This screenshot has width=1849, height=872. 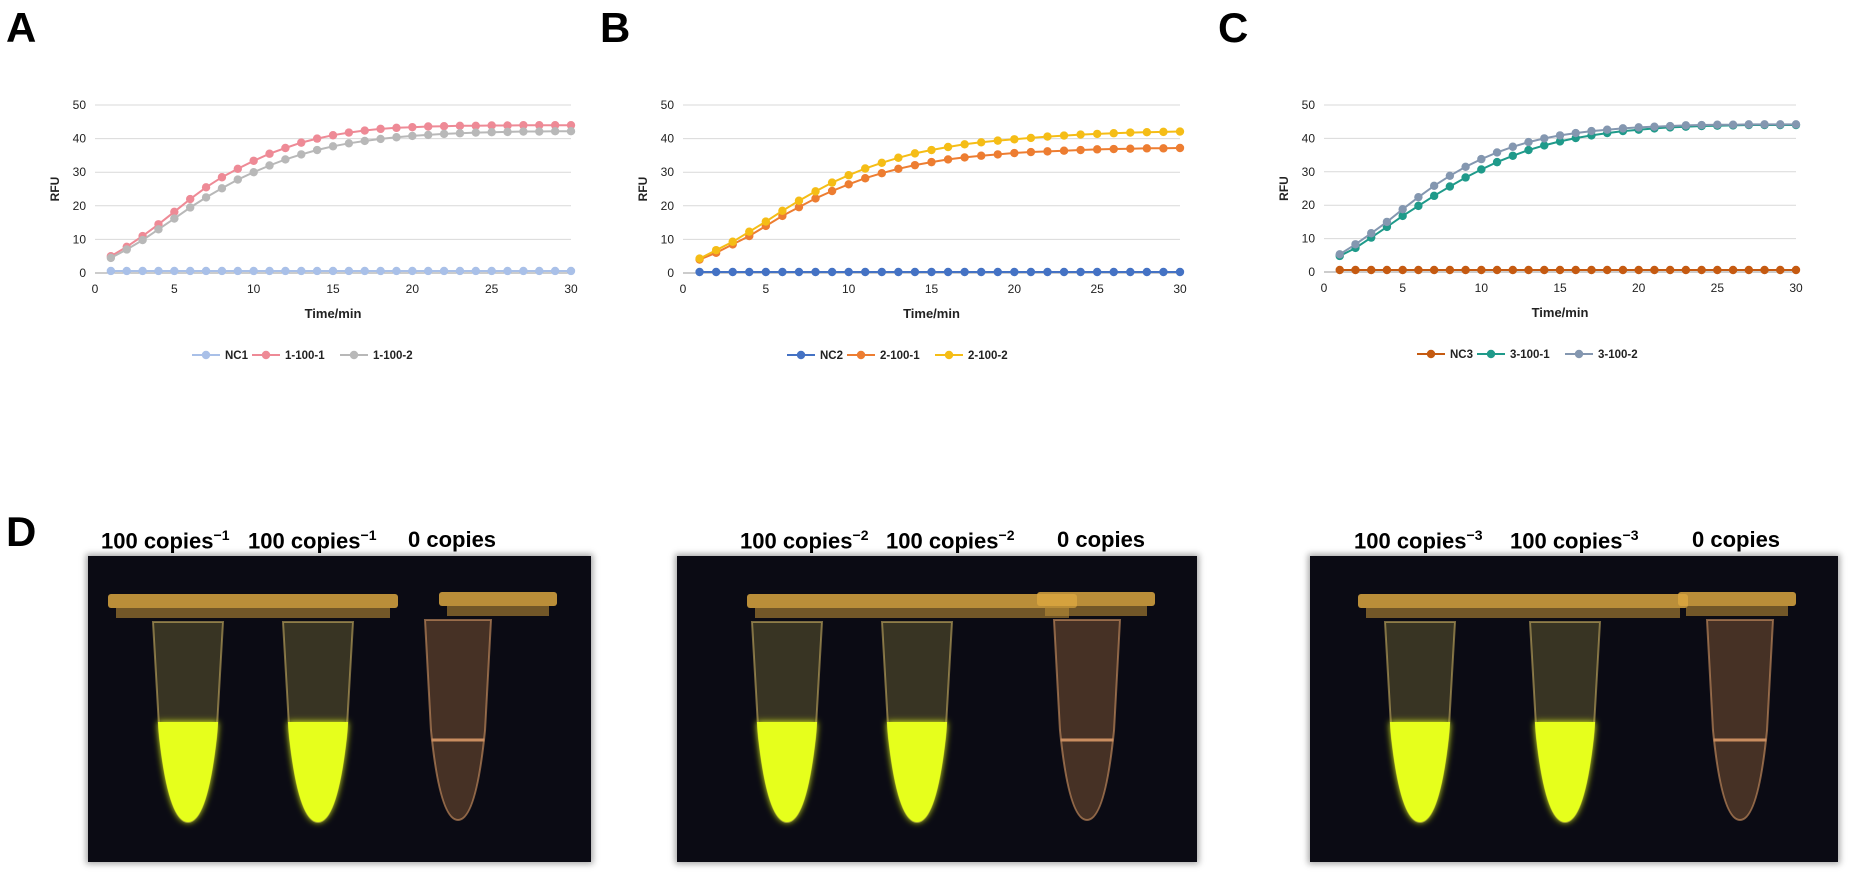 I want to click on x-tick-label: 25, so click(x=1097, y=289).